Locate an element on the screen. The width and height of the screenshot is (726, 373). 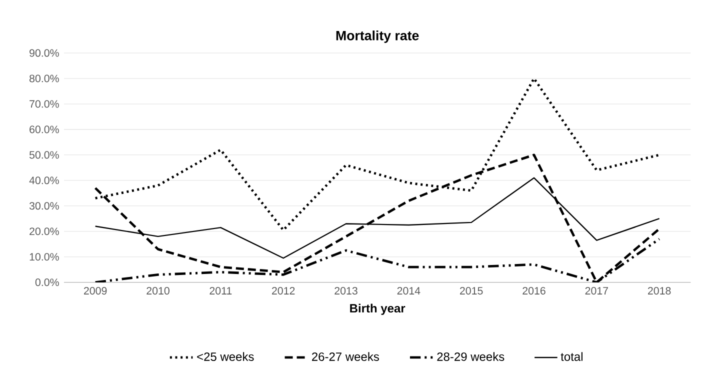
y-tick-label: 0.0% is located at coordinates (47, 282).